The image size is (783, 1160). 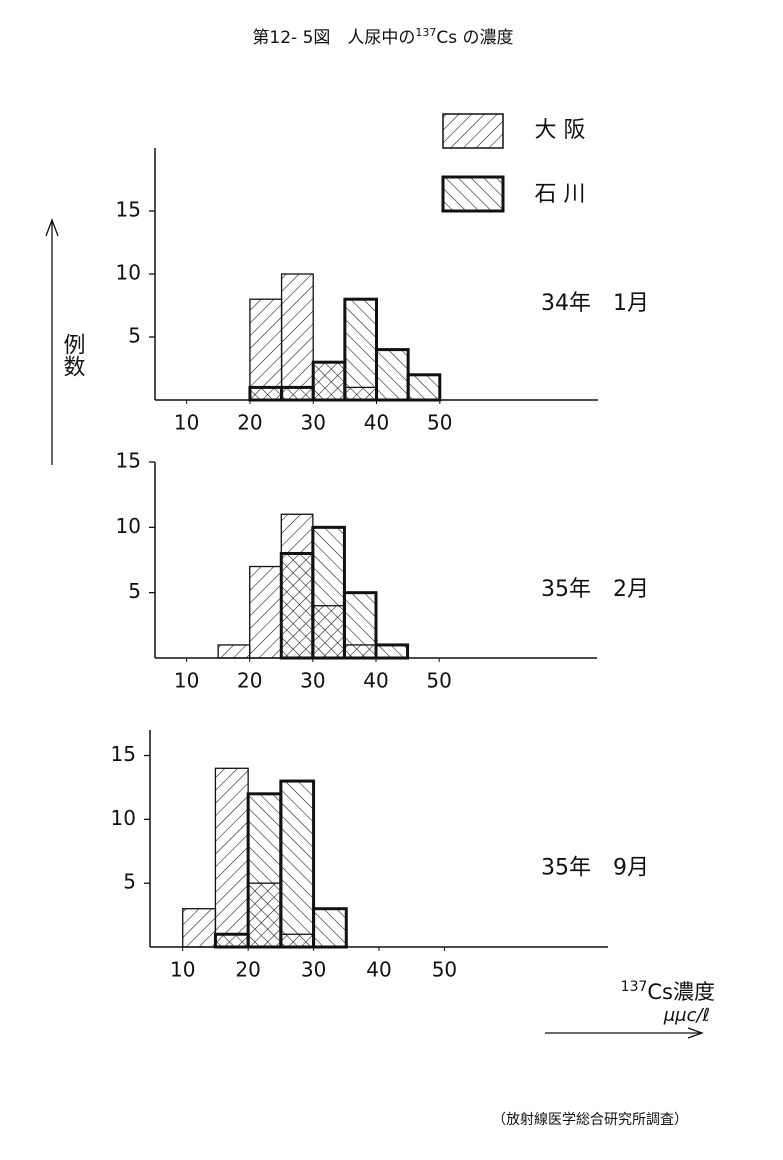 What do you see at coordinates (590, 1120) in the screenshot?
I see `source: （放射線医学総合研究所調査）` at bounding box center [590, 1120].